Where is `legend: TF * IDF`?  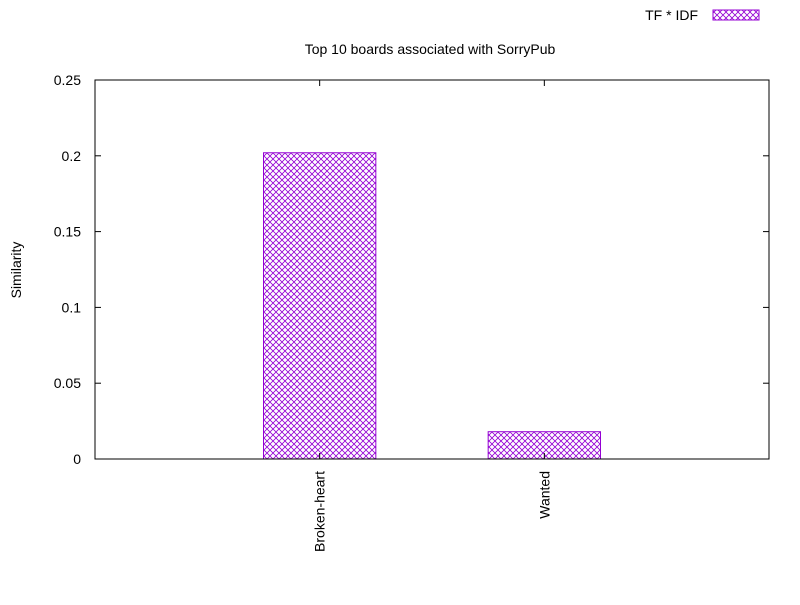
legend: TF * IDF is located at coordinates (702, 15).